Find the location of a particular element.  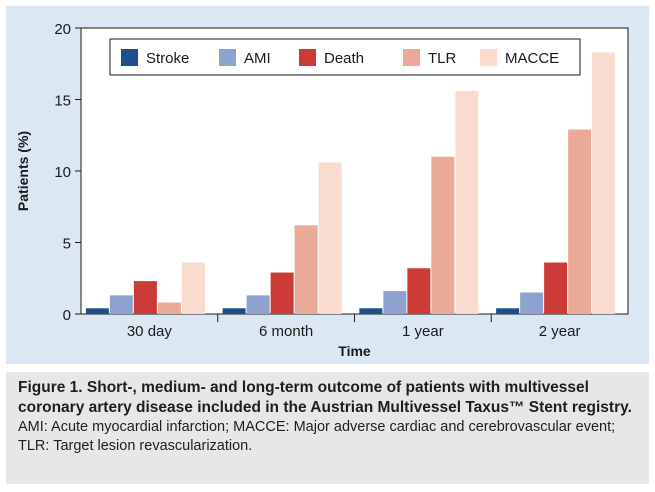

bar-macce-6-month is located at coordinates (330, 238).